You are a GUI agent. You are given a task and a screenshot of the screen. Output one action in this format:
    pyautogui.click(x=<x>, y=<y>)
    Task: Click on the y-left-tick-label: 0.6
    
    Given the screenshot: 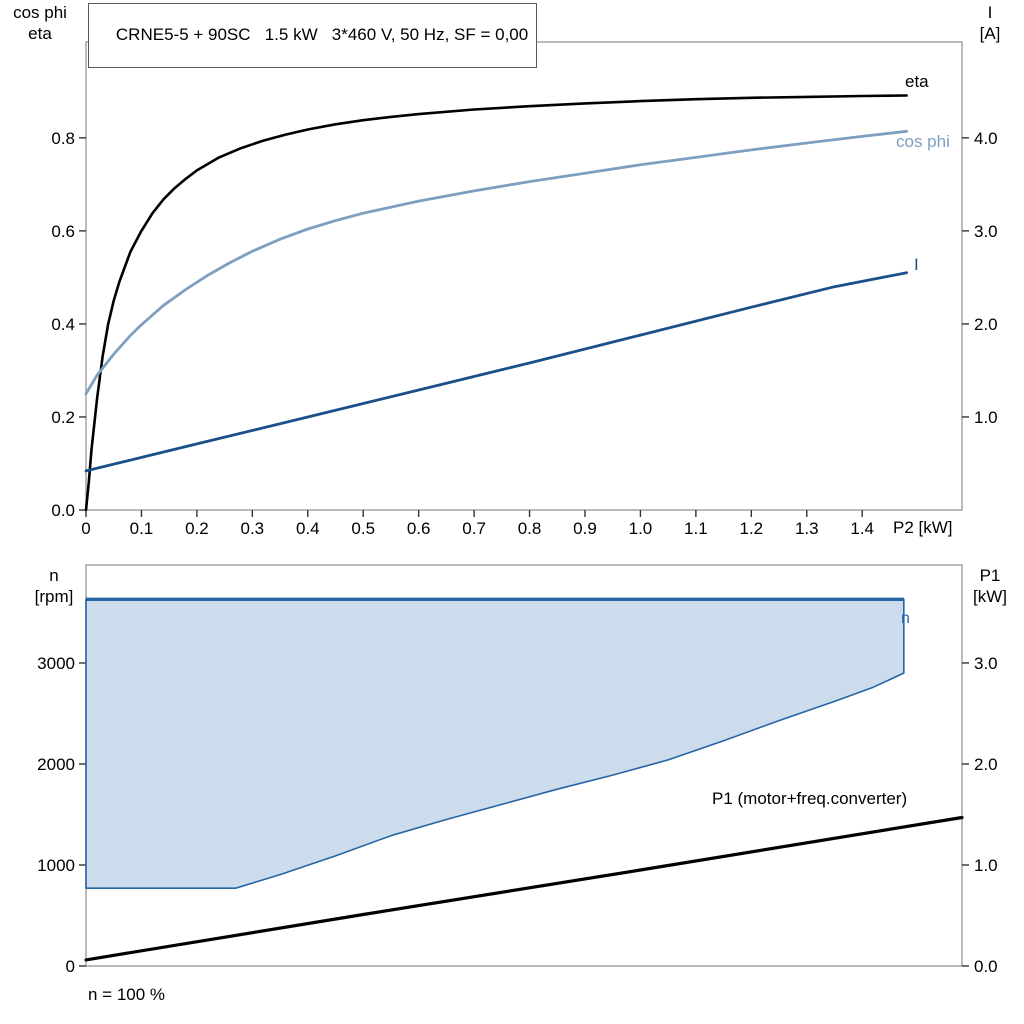 What is the action you would take?
    pyautogui.click(x=63, y=231)
    